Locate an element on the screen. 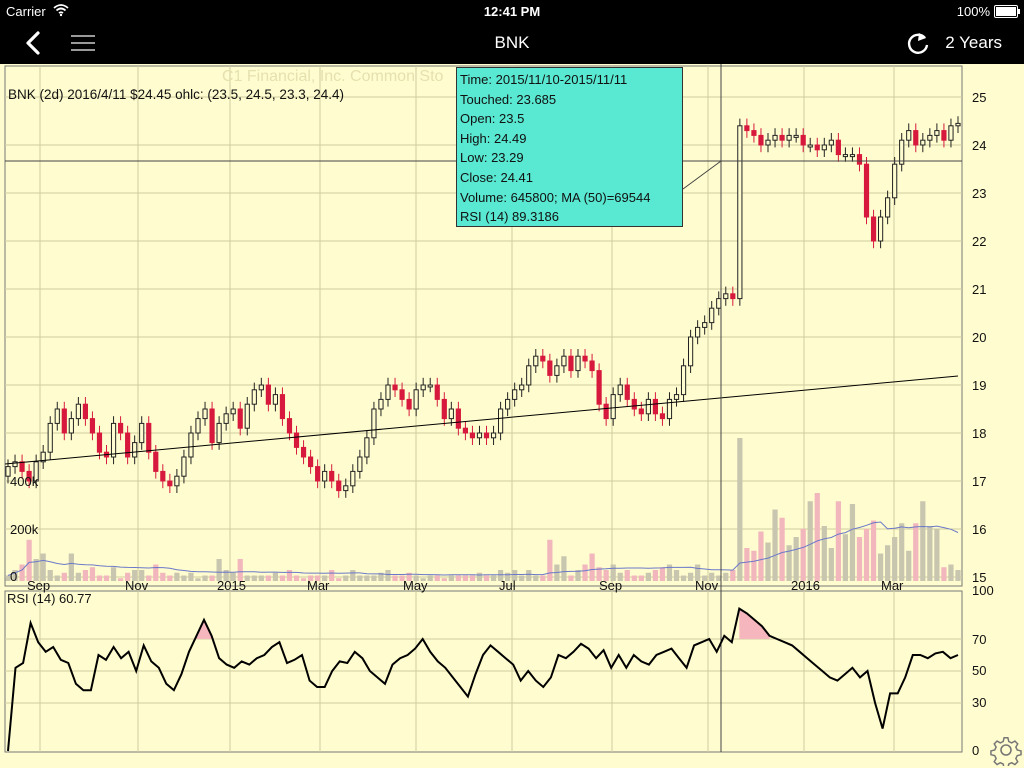 The image size is (1024, 768). tooltip-open: Open: 23.5 is located at coordinates (492, 119).